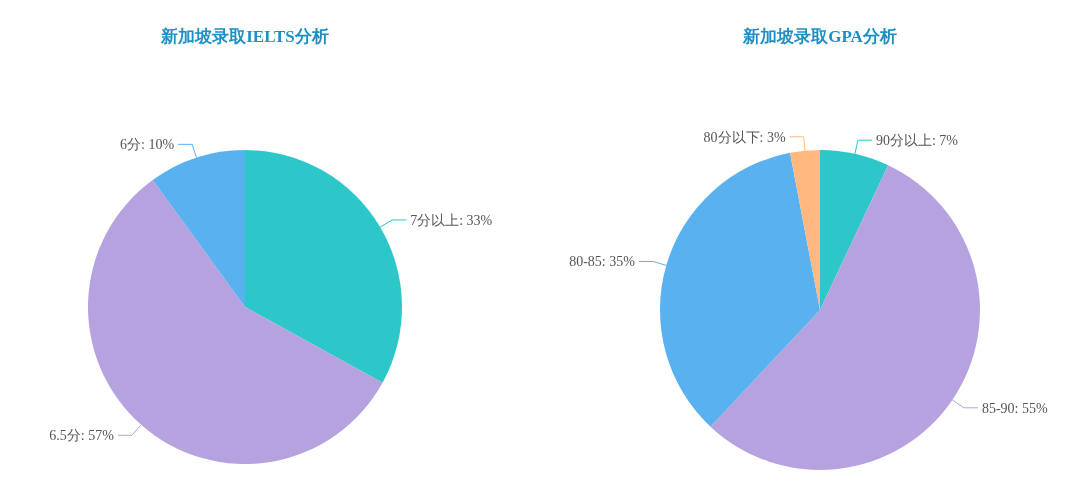 The width and height of the screenshot is (1080, 491). What do you see at coordinates (1014, 408) in the screenshot?
I see `slice-label: 85-90: 55%` at bounding box center [1014, 408].